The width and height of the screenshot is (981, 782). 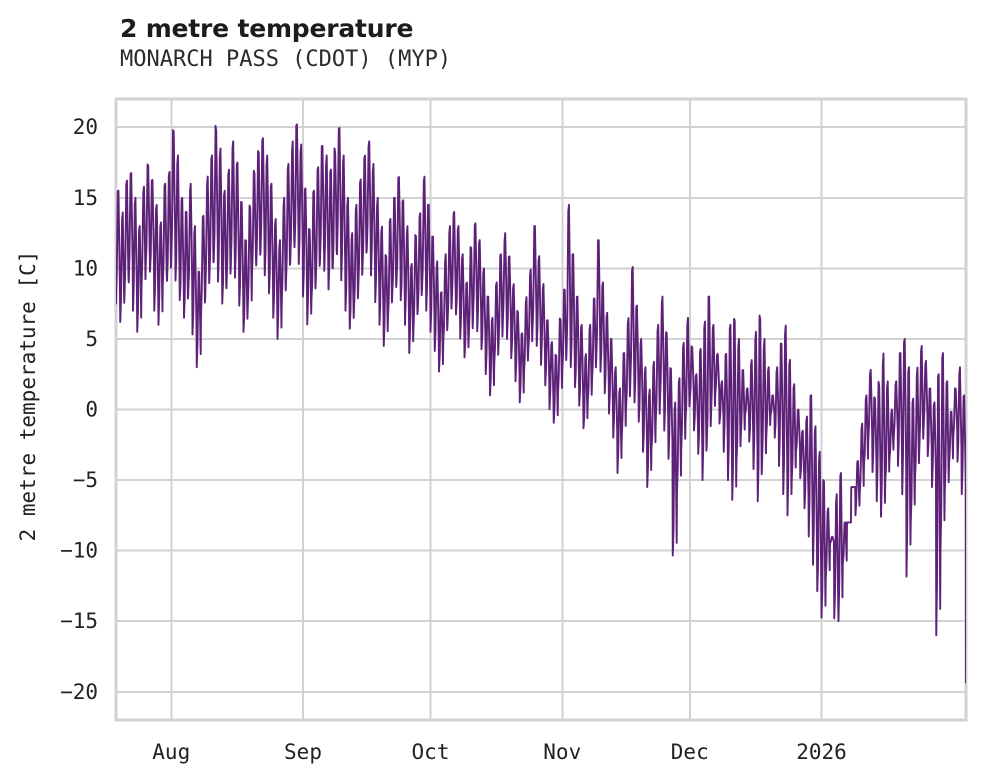 What do you see at coordinates (79, 551) in the screenshot?
I see `y-axis-tick-label: −10` at bounding box center [79, 551].